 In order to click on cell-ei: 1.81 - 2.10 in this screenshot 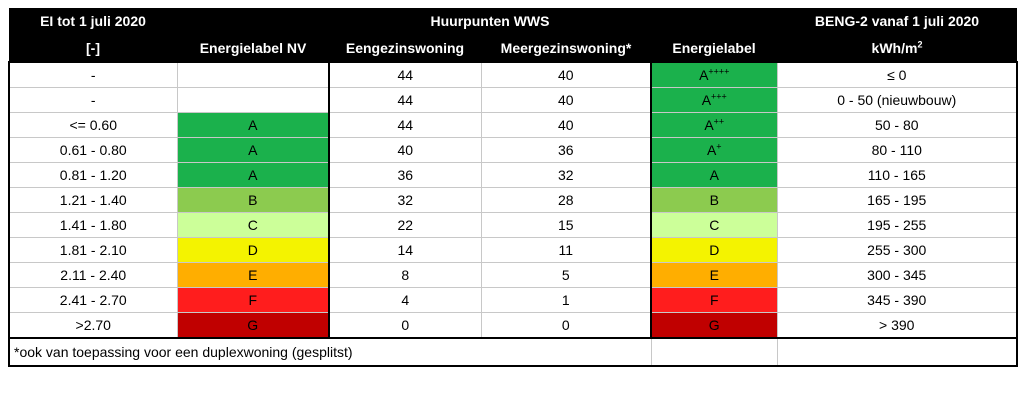, I will do `click(93, 250)`.